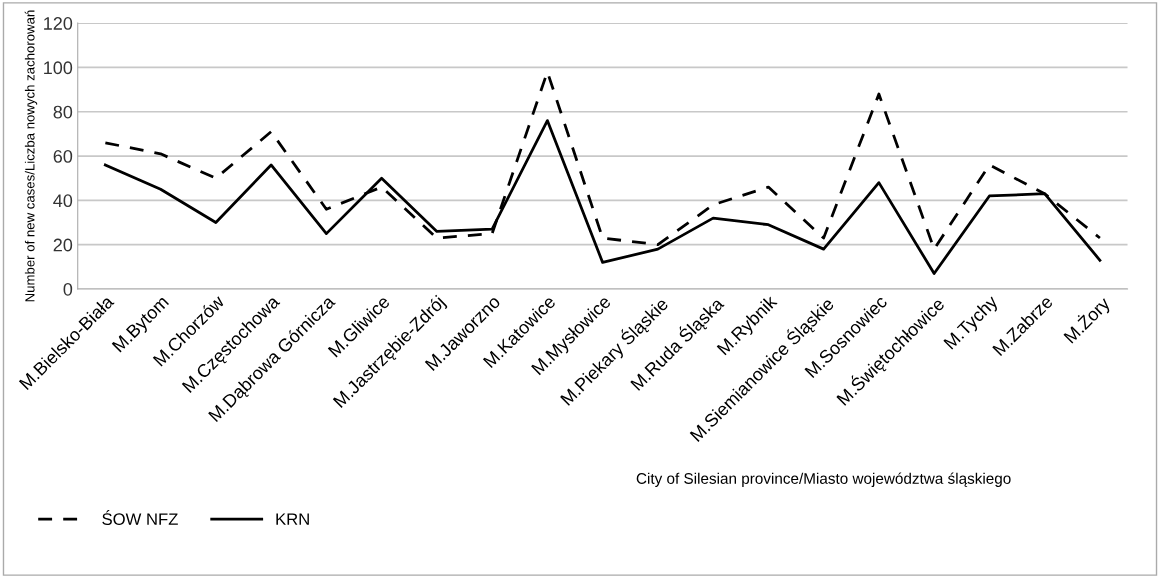 This screenshot has width=1160, height=578. What do you see at coordinates (292, 519) in the screenshot?
I see `legend-label: KRN` at bounding box center [292, 519].